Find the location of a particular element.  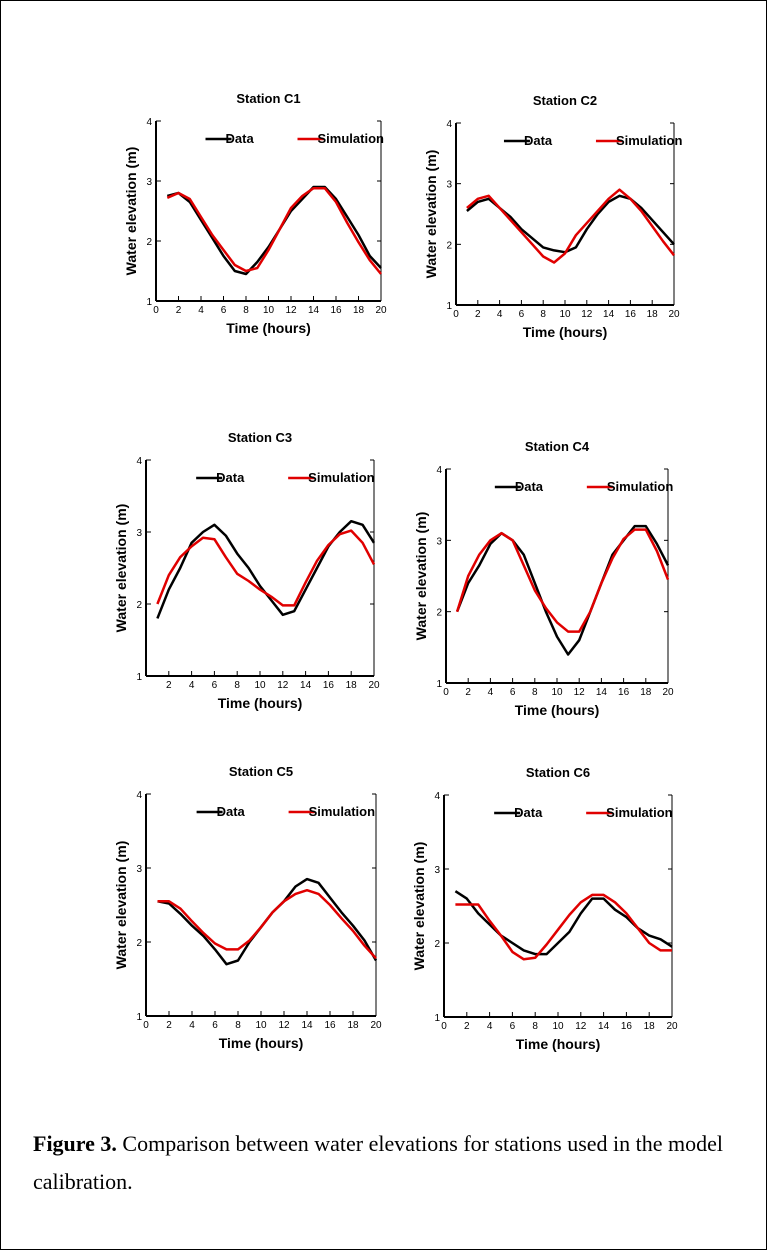

chart-title: Station C2 is located at coordinates (565, 100).